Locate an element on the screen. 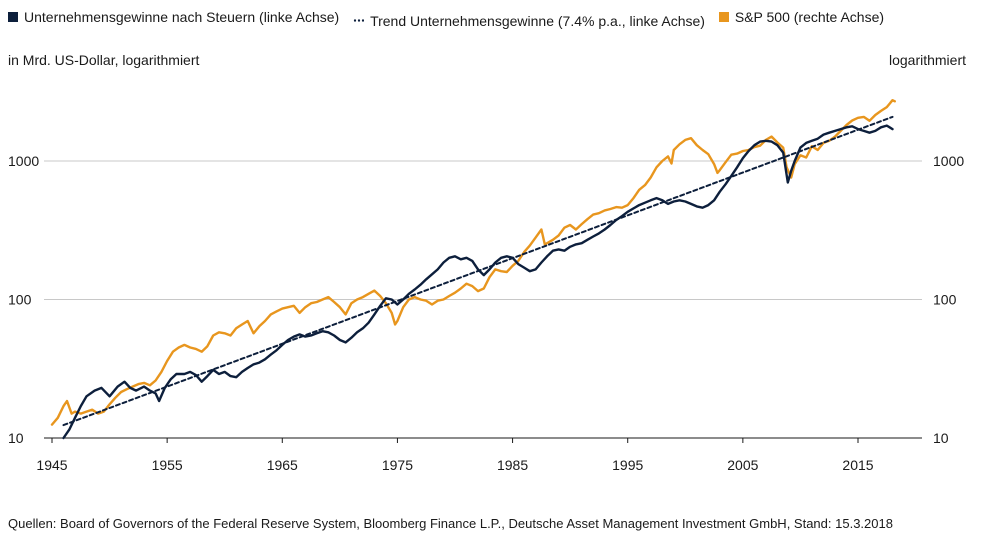  y-tick-right-1000: 1000 is located at coordinates (948, 161).